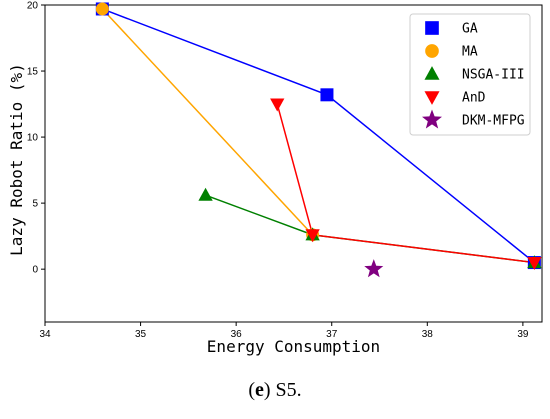 This screenshot has width=550, height=419. Describe the element at coordinates (33, 72) in the screenshot. I see `y-tick-label: 15` at that location.